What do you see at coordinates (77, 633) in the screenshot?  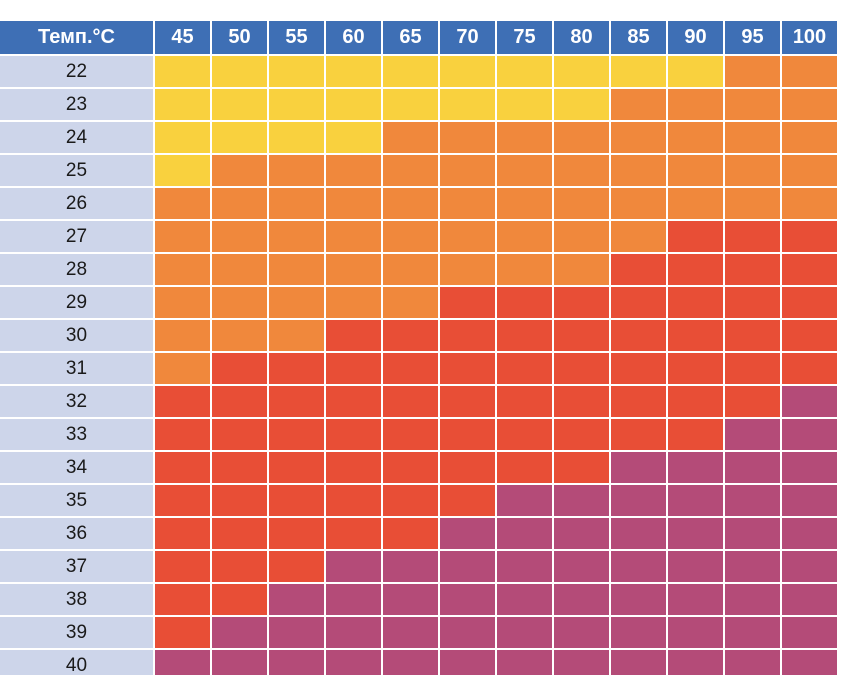 I see `row-label: 39` at bounding box center [77, 633].